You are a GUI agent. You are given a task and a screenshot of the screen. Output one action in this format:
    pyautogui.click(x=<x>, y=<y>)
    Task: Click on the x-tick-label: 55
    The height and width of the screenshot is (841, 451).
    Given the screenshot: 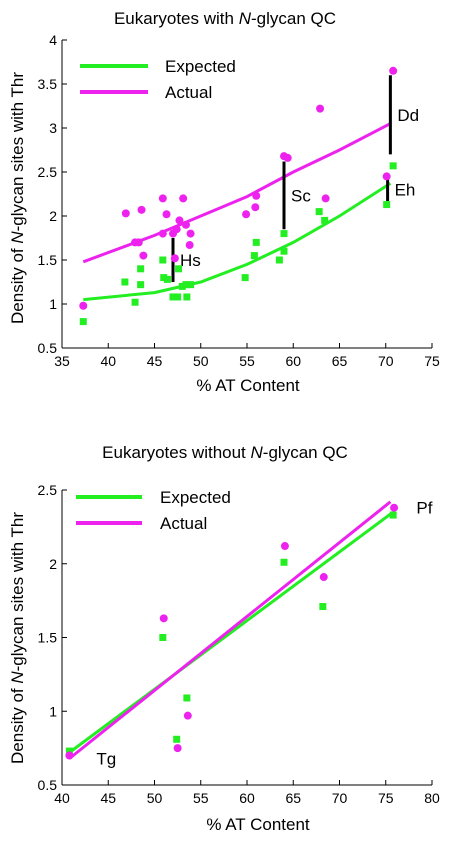 What is the action you would take?
    pyautogui.click(x=201, y=798)
    